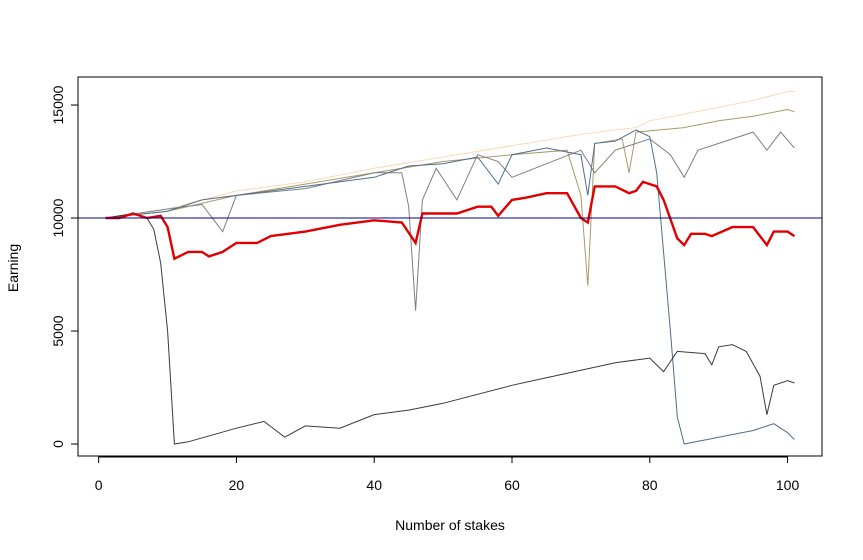  Describe the element at coordinates (788, 485) in the screenshot. I see `x-tick-label: 100` at that location.